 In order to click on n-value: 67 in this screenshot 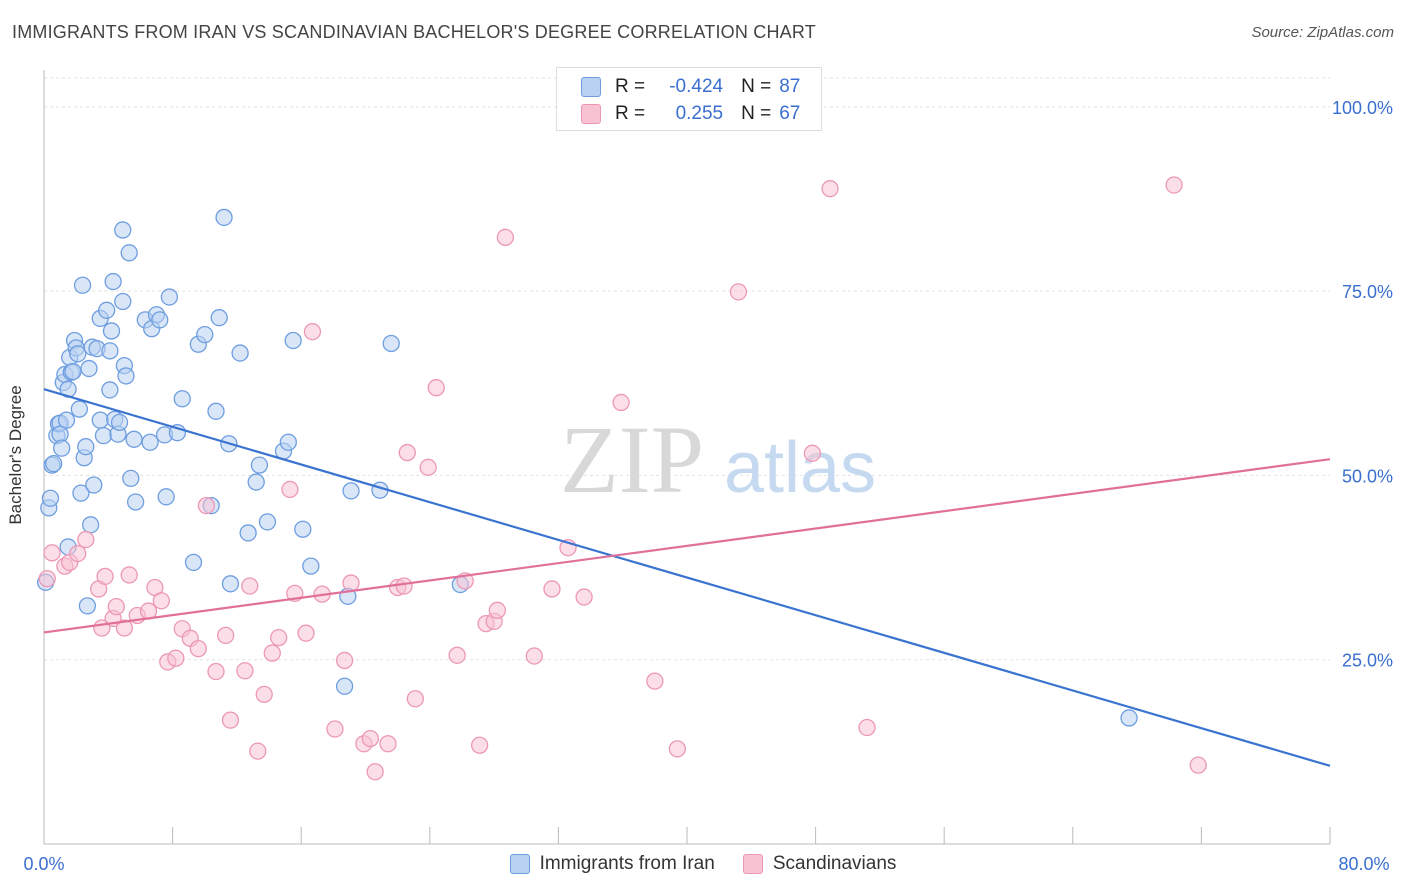, I will do `click(790, 113)`.